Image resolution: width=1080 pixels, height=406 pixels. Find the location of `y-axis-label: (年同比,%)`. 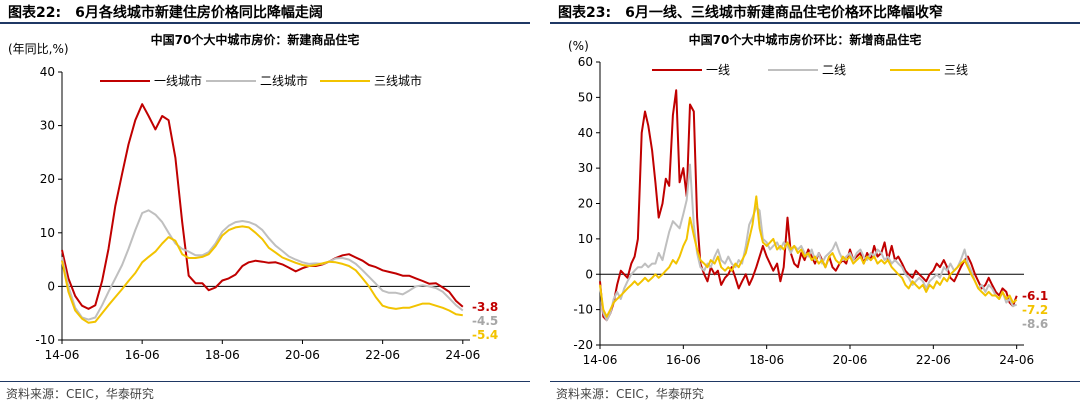

y-axis-label: (年同比,%) is located at coordinates (38, 49).